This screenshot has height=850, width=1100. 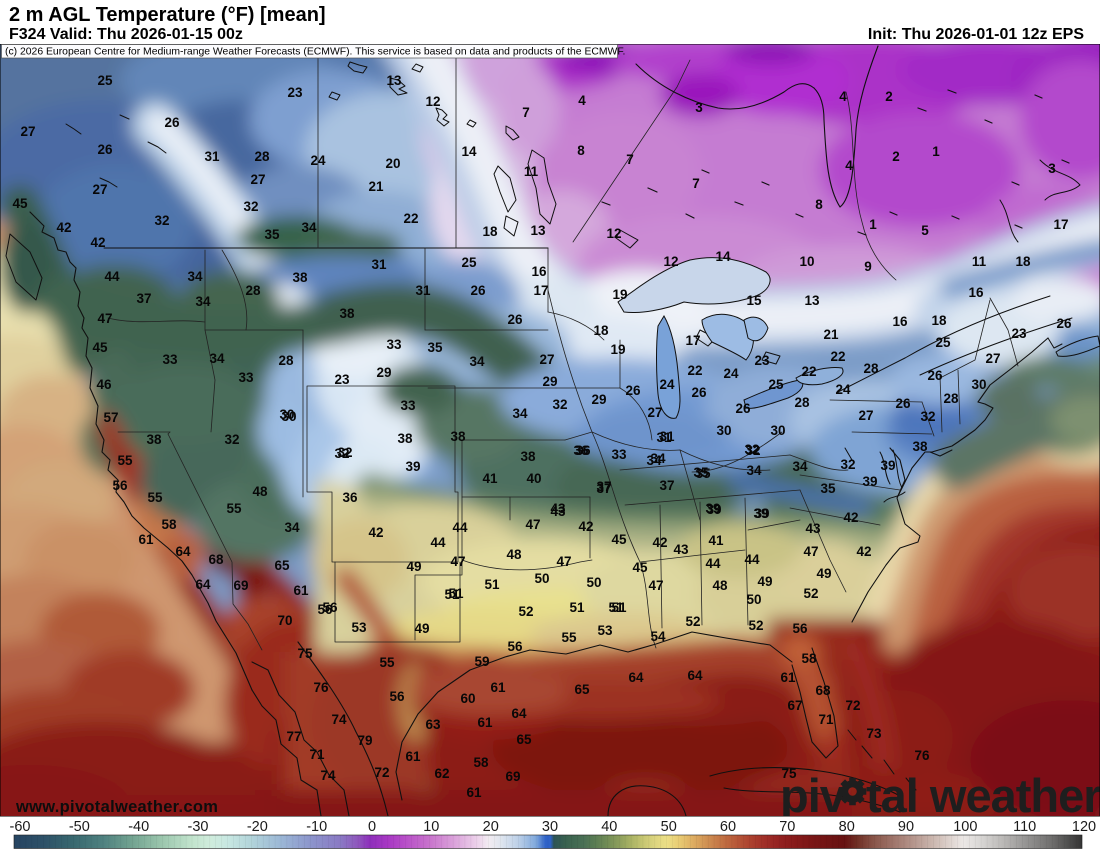 What do you see at coordinates (532, 524) in the screenshot?
I see `svg-text: 47` at bounding box center [532, 524].